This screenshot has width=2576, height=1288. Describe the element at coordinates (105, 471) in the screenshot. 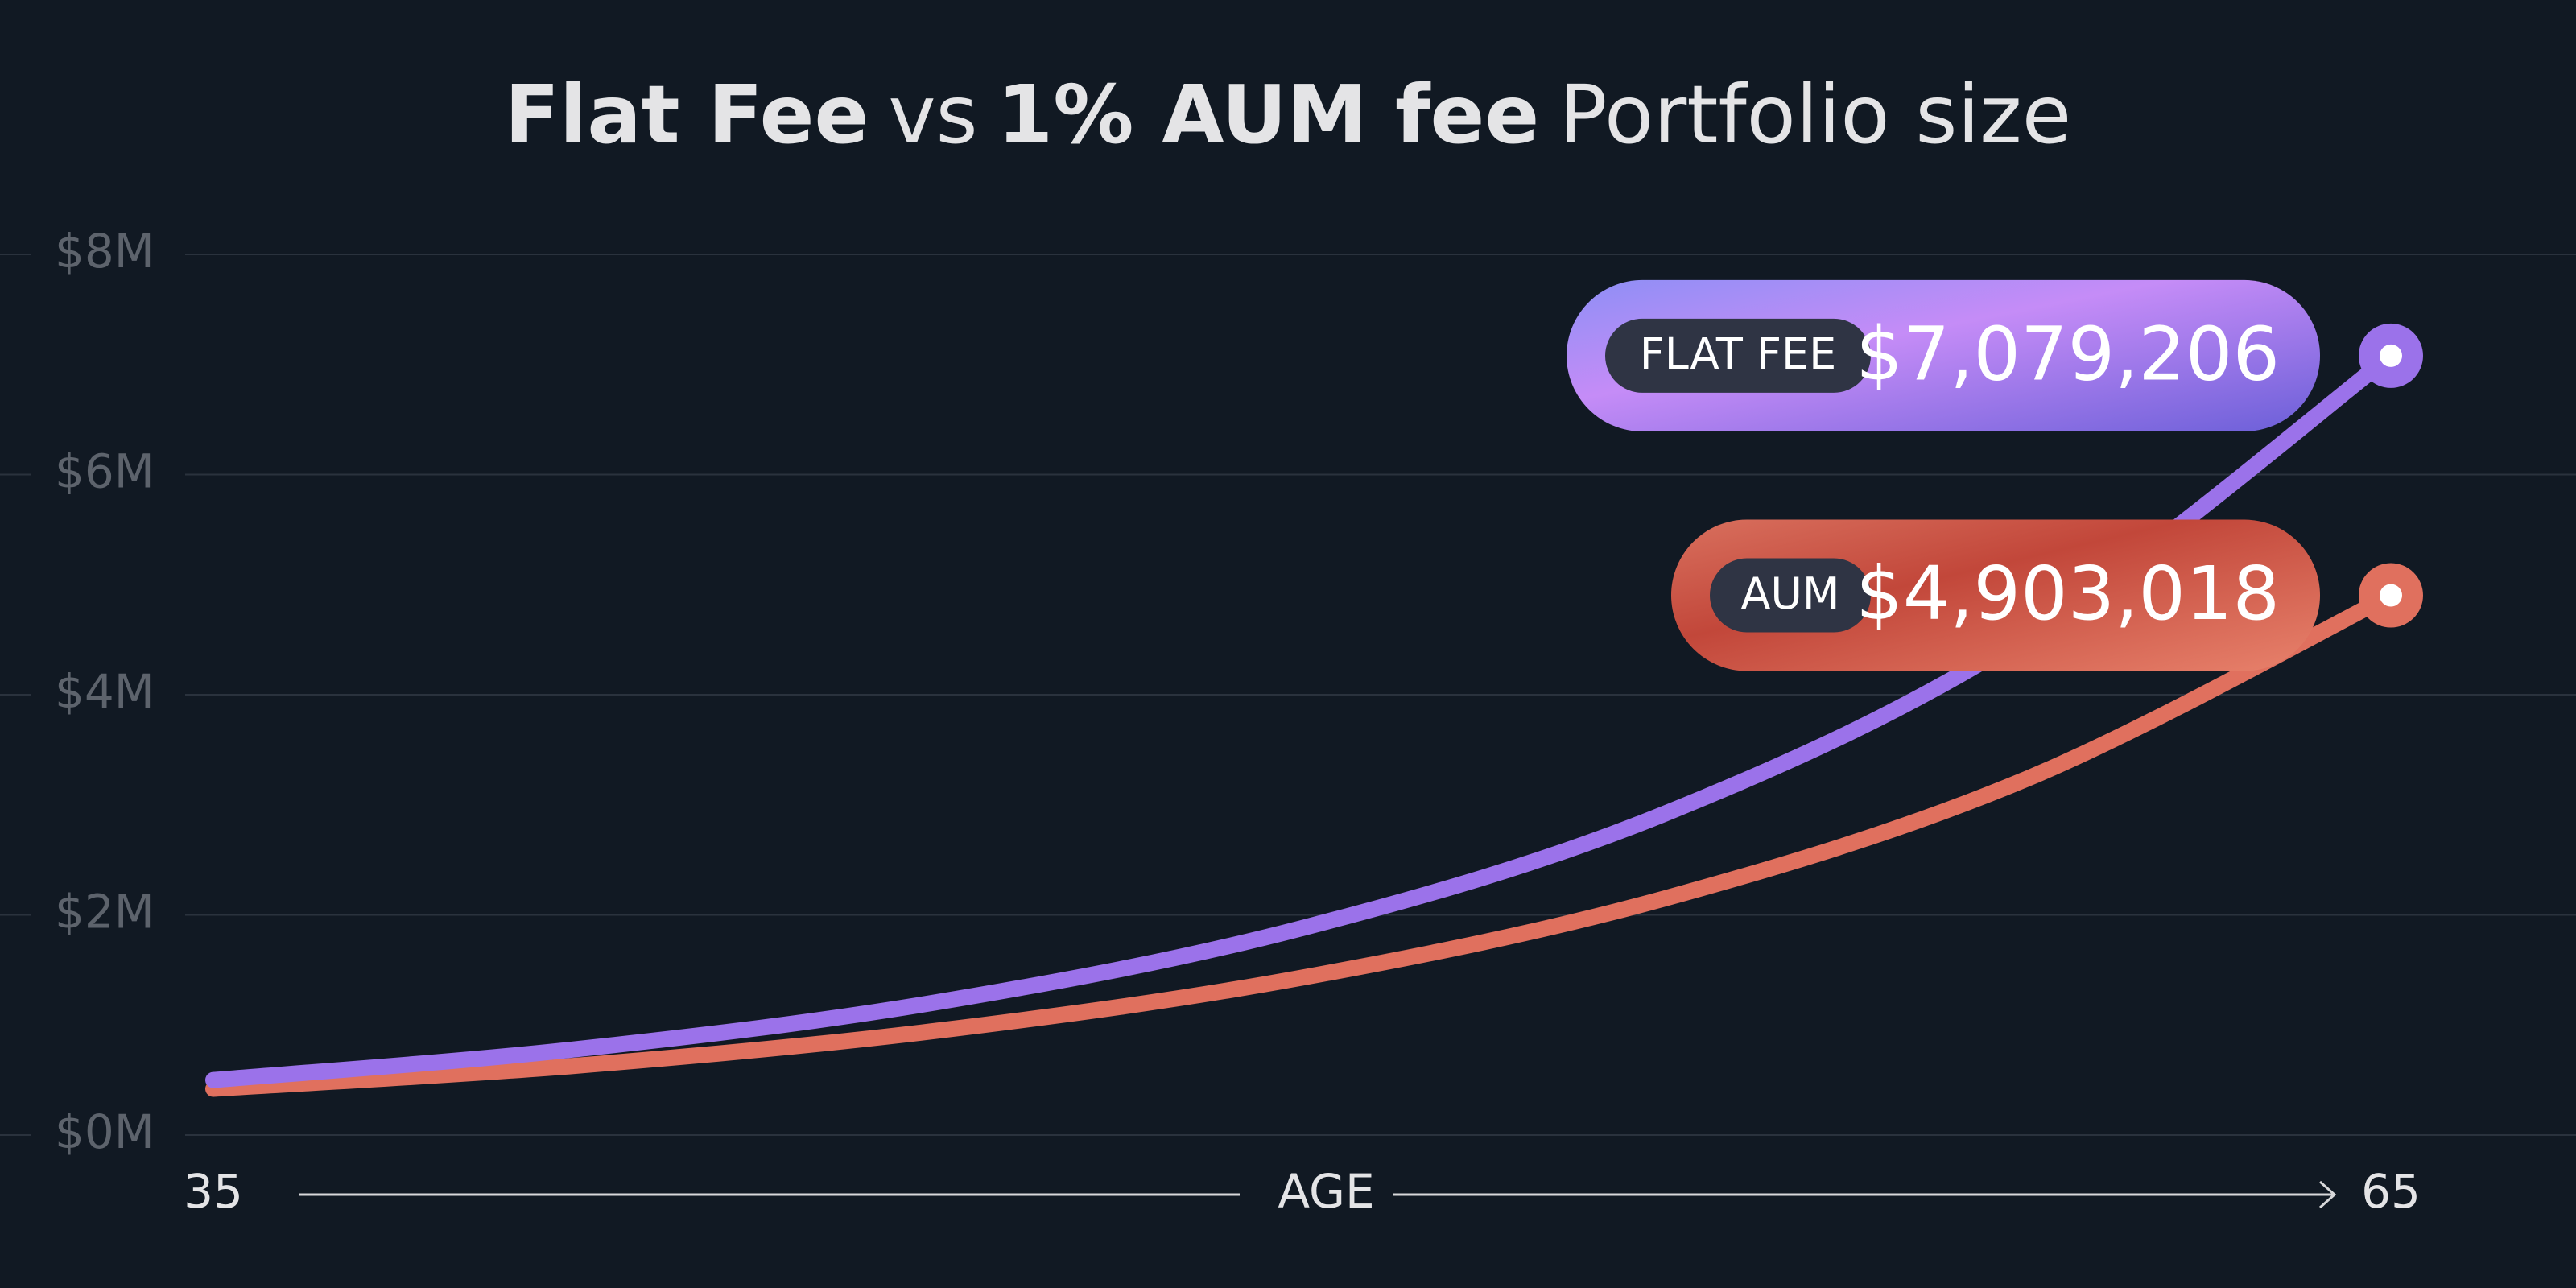

I see `y-tick-label: $6M` at that location.